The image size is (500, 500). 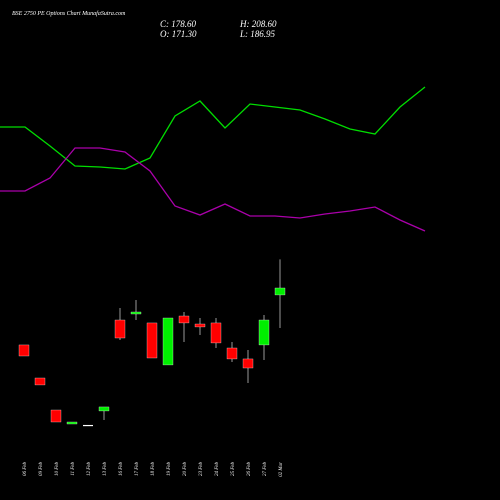 I want to click on x-tick-label: 13 Feb, so click(x=105, y=469).